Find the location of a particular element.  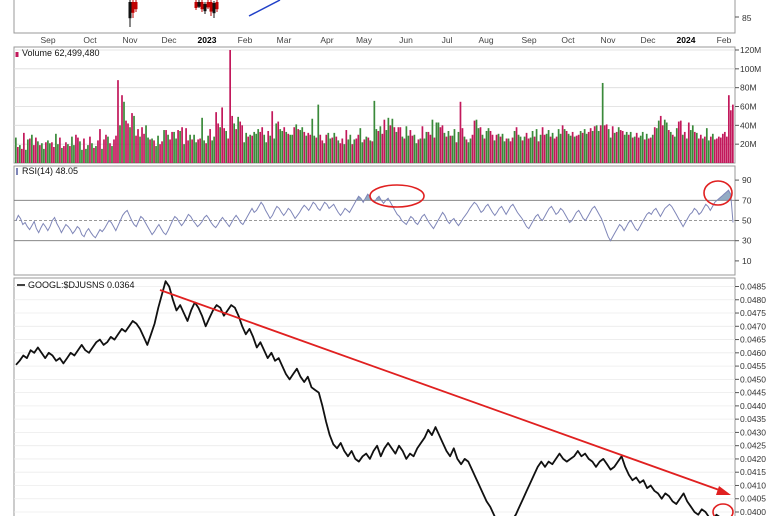

x-tick-label: Oct is located at coordinates (568, 40).